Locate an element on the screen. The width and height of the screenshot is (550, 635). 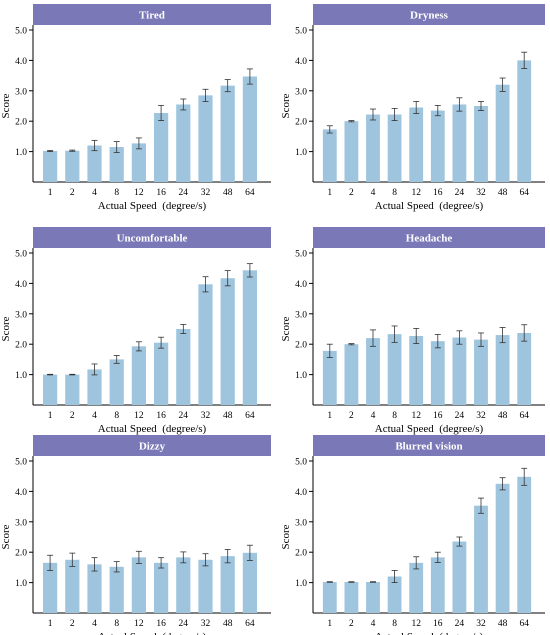
chart-title: Dizzy is located at coordinates (152, 447).